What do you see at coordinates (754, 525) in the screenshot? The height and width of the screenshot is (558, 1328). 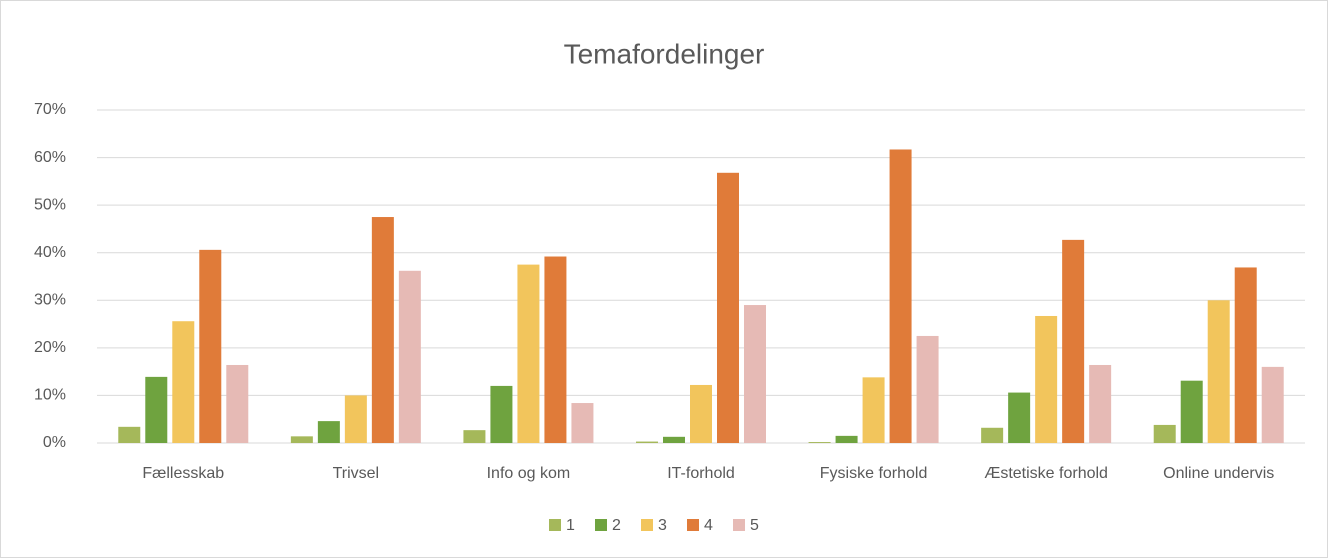 I see `legend-label: 5` at bounding box center [754, 525].